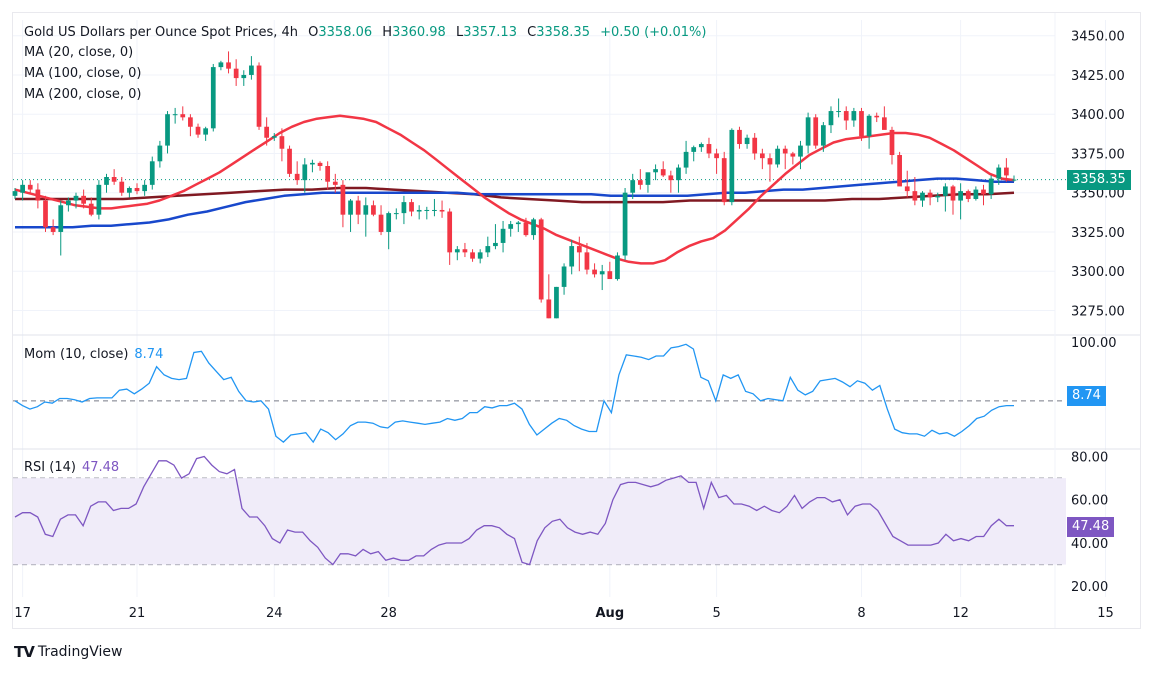  I want to click on time-tick-label: 8, so click(861, 613).